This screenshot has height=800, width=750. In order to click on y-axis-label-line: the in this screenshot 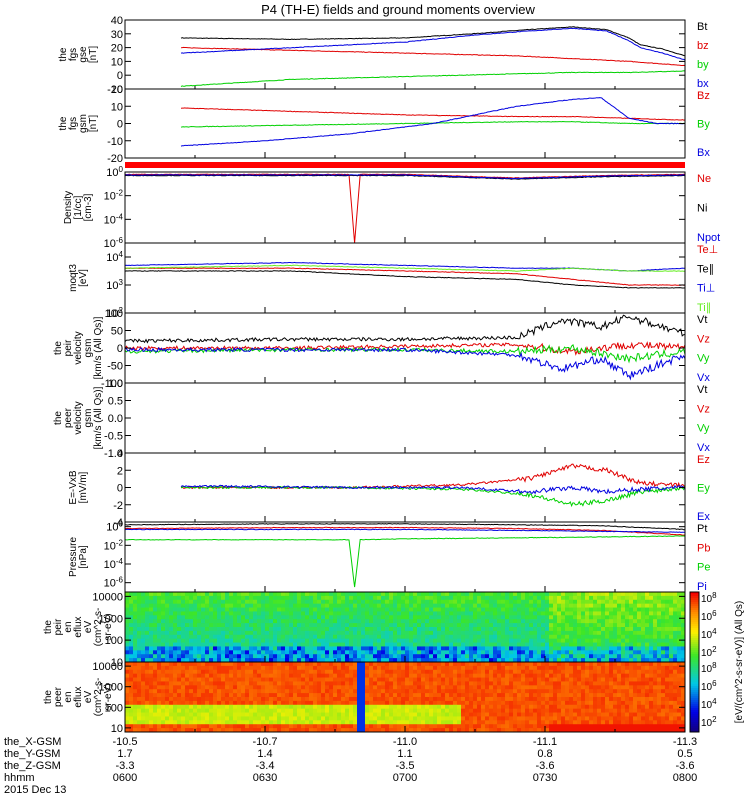, I will do `click(58, 348)`.